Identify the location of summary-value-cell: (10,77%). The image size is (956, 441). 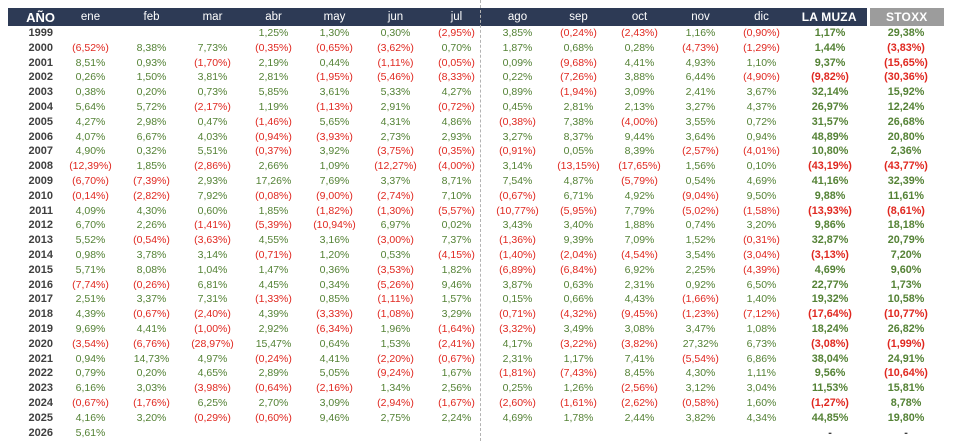
(906, 314).